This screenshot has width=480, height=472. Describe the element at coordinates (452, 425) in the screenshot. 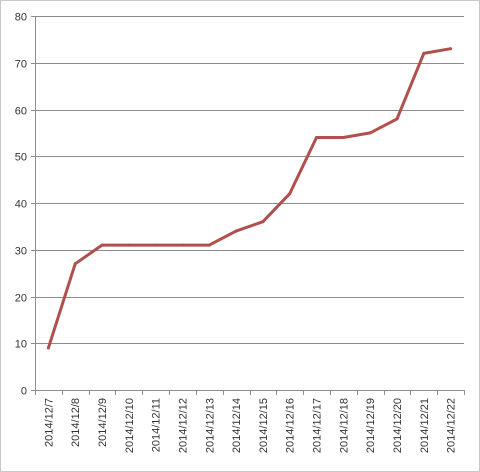

I see `x-tick-label-15: 2014/12/22` at that location.